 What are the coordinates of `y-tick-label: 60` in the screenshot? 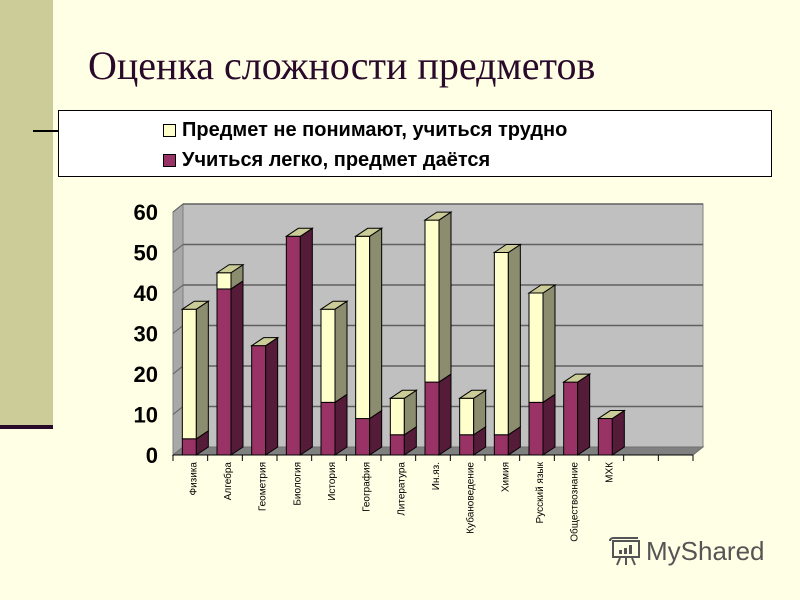 It's located at (146, 212).